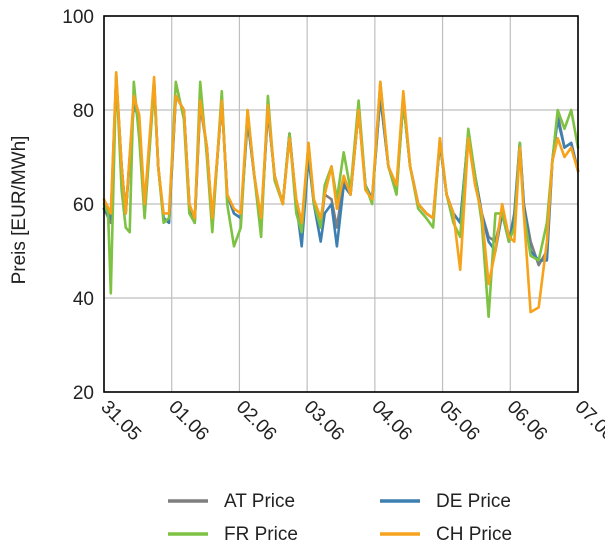 The height and width of the screenshot is (552, 605). Describe the element at coordinates (587, 421) in the screenshot. I see `x-tick-label: 07.06` at that location.